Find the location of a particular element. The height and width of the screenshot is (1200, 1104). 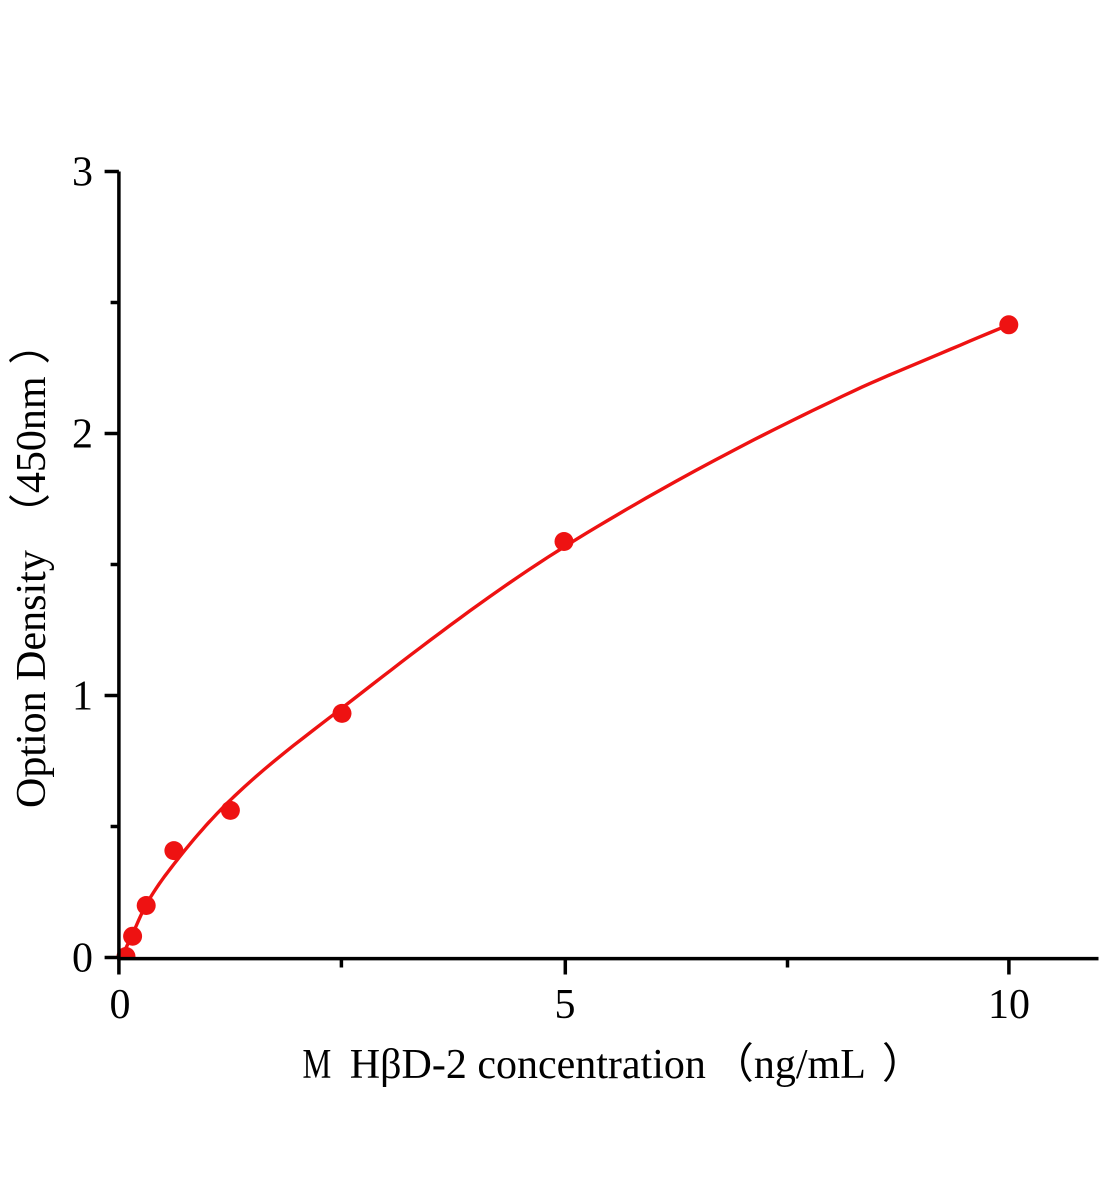

svg-text: M is located at coordinates (317, 1065).